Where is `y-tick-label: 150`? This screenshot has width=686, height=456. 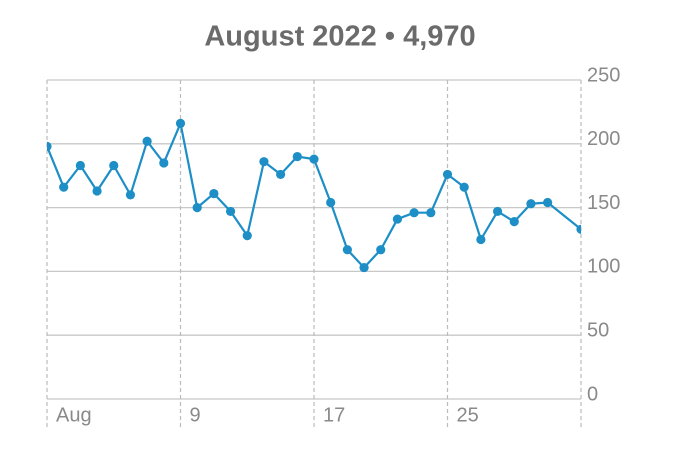
y-tick-label: 150 is located at coordinates (603, 203).